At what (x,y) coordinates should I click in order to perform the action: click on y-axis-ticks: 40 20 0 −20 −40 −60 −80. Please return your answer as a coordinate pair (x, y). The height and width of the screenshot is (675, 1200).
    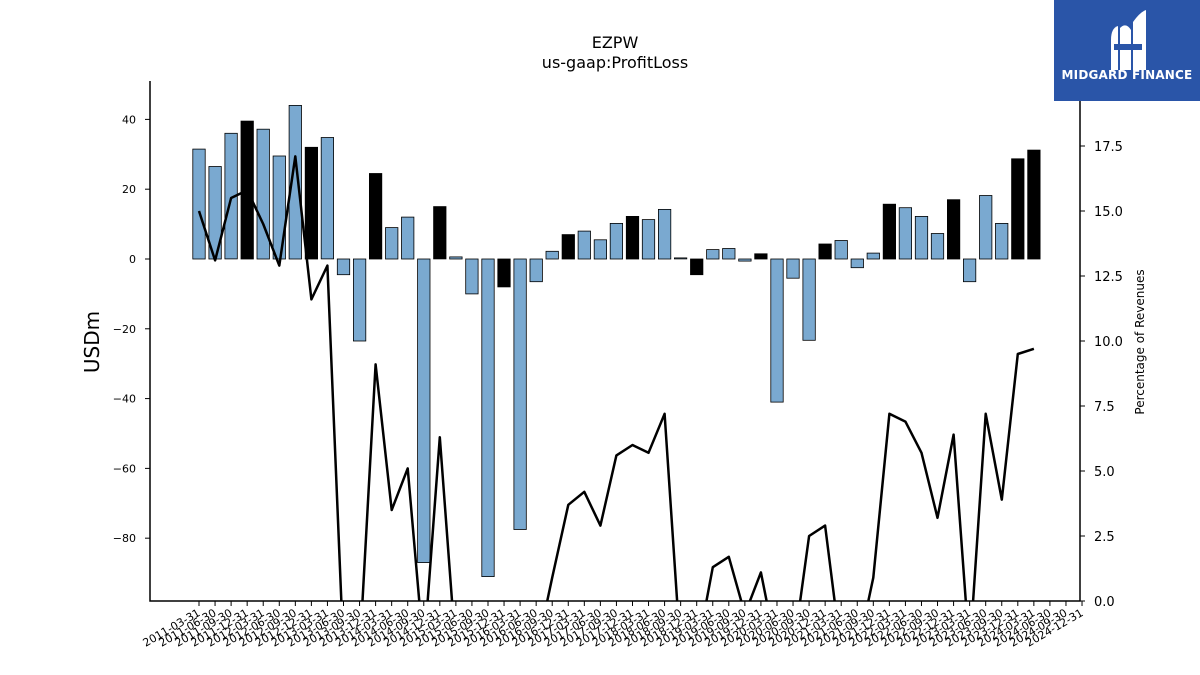
    Looking at the image, I should click on (131, 329).